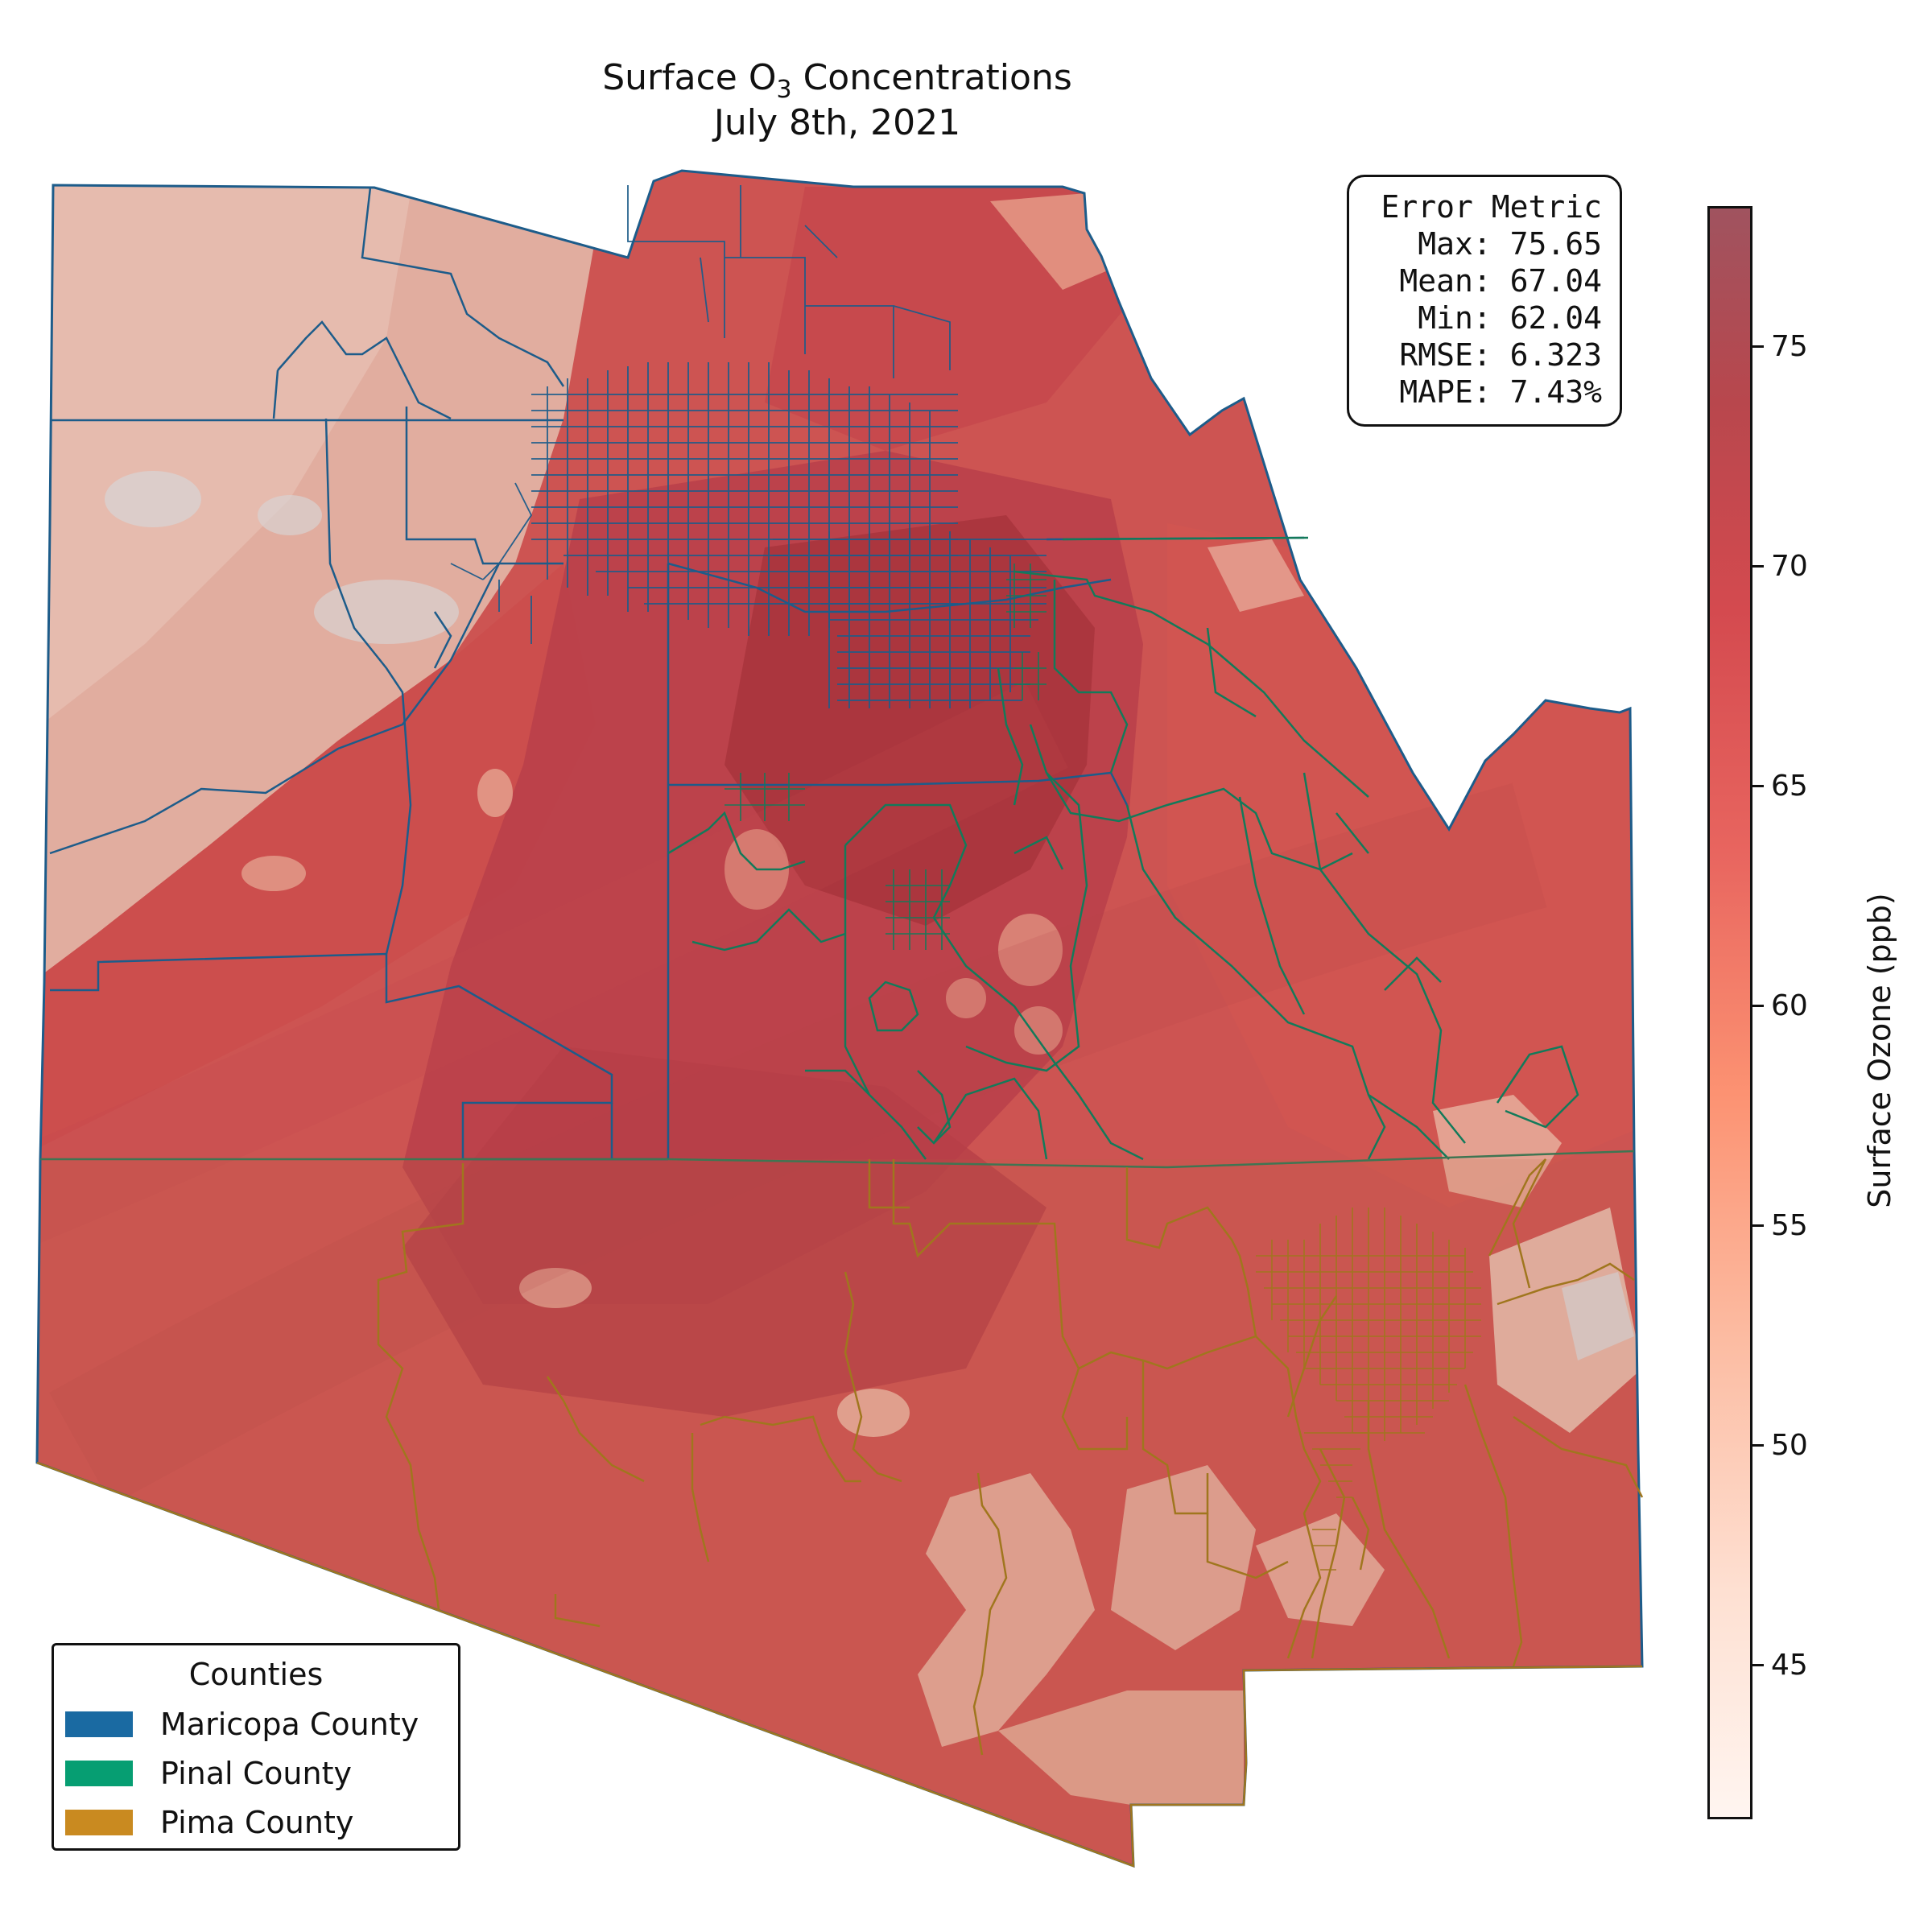  Describe the element at coordinates (1491, 244) in the screenshot. I see `error-metric-max: Max: 75.65` at that location.